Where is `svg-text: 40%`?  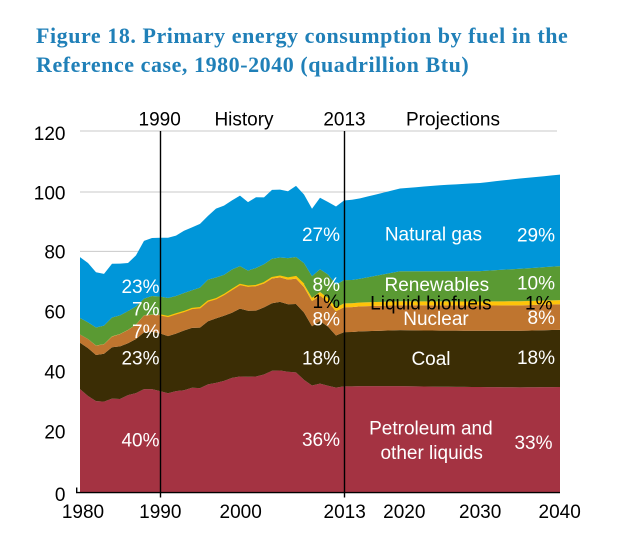 svg-text: 40% is located at coordinates (140, 441).